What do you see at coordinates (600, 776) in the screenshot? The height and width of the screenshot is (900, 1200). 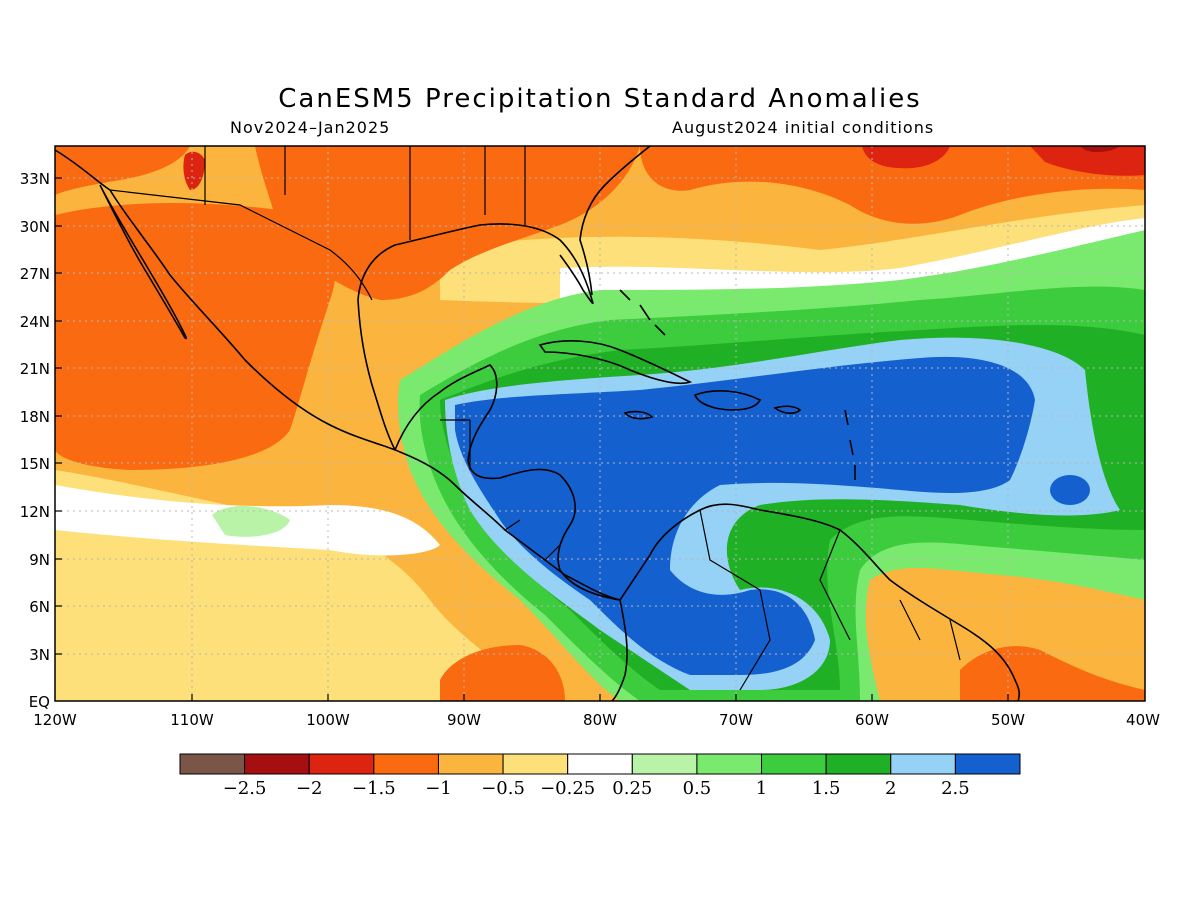 I see `color-legend: −2.5 −2 −1.5 −1 −0.5 −0.25 0.25 0.5 1 1.5 2 2.5` at bounding box center [600, 776].